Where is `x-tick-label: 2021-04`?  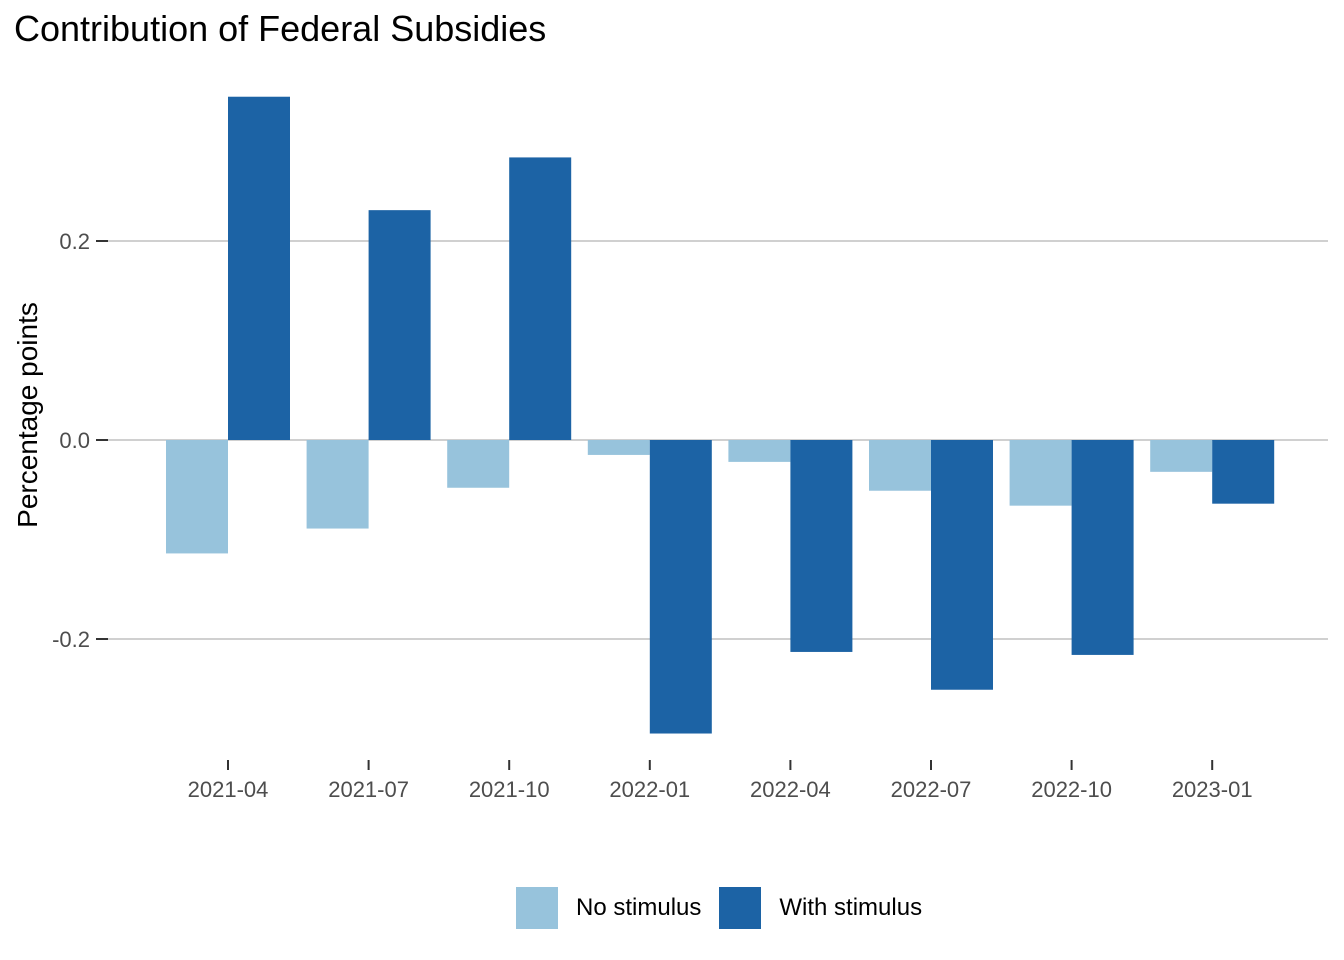
x-tick-label: 2021-04 is located at coordinates (228, 789).